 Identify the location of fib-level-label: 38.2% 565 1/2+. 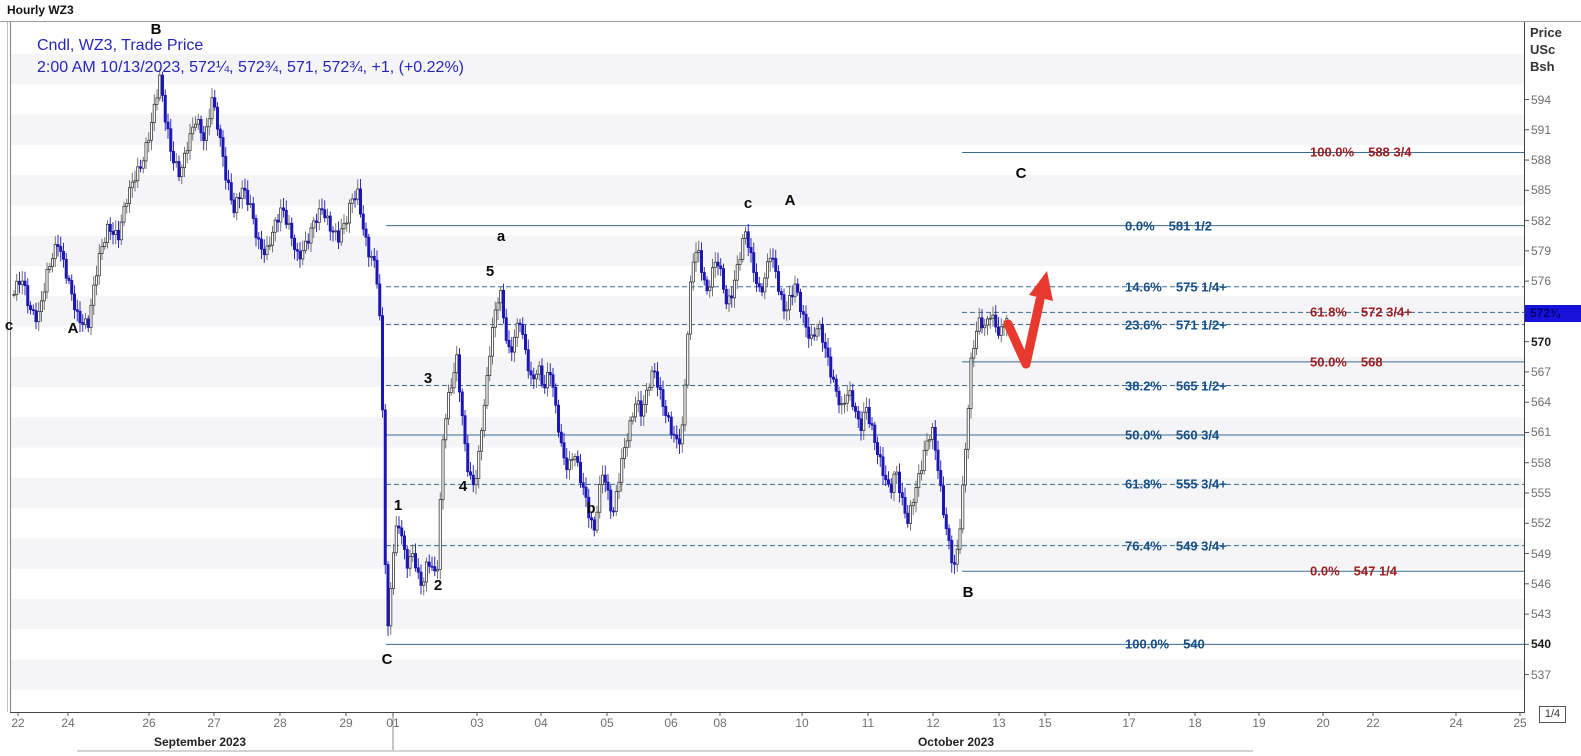
(1176, 386).